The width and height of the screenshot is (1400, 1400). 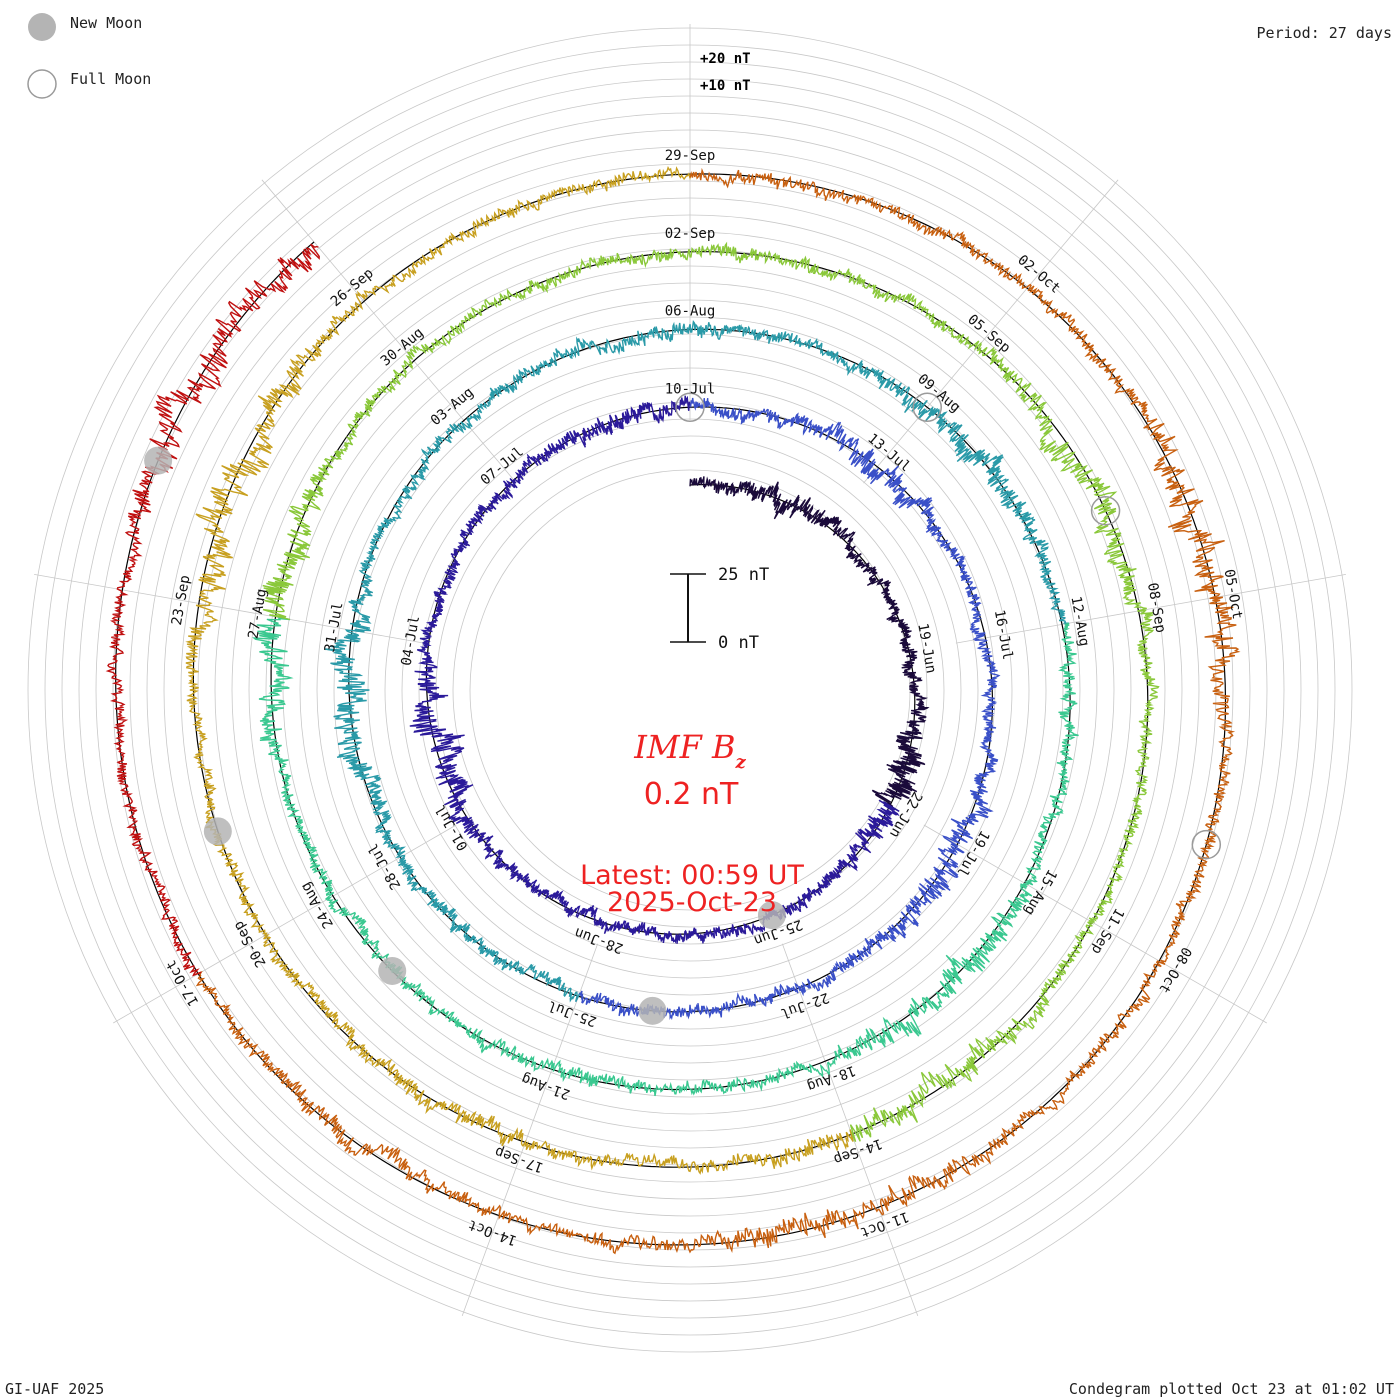 I want to click on date-label: 10-Jul, so click(x=690, y=389).